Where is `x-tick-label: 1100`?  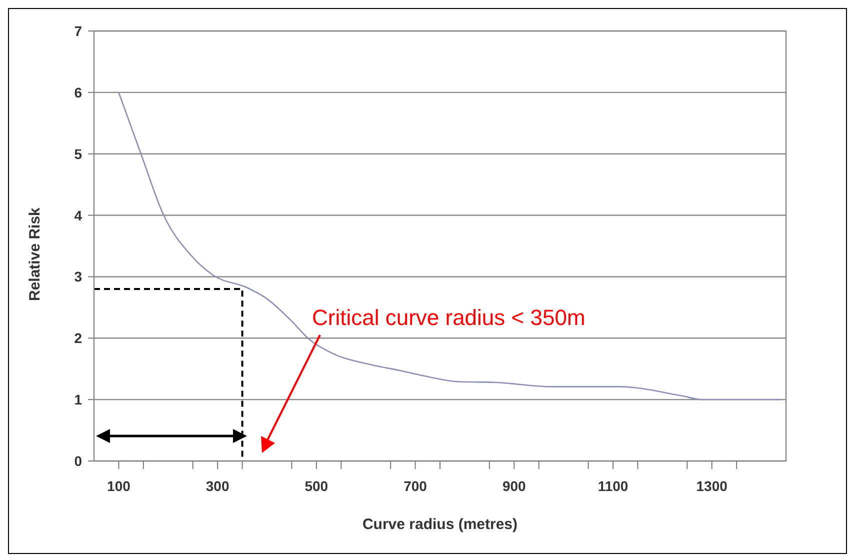
x-tick-label: 1100 is located at coordinates (613, 486).